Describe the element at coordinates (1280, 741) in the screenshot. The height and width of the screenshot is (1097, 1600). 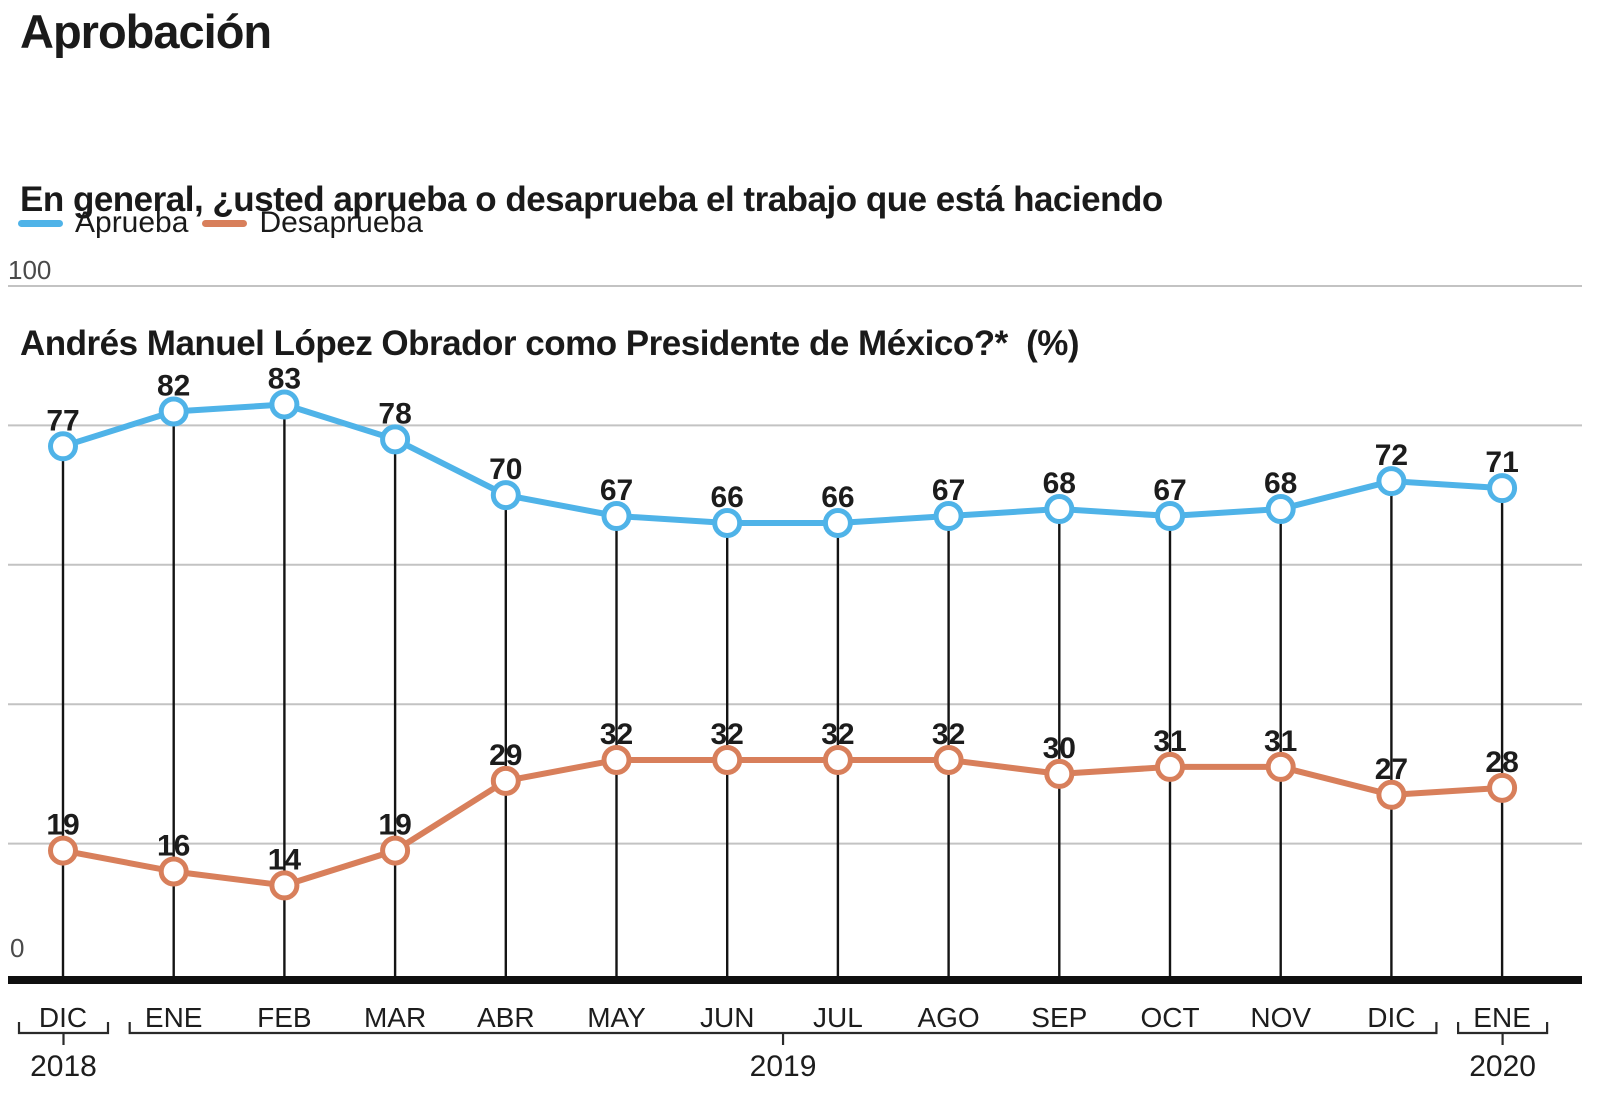
I see `value-label-desaprueba-11: 31` at that location.